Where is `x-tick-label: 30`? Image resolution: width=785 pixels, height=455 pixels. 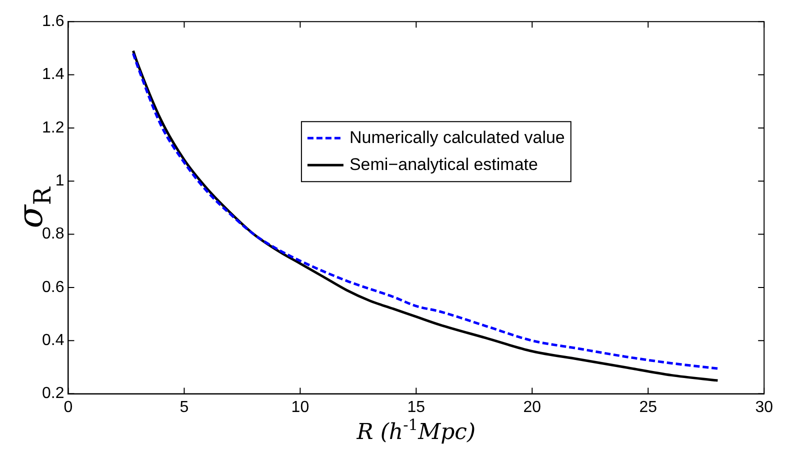
x-tick-label: 30 is located at coordinates (764, 407).